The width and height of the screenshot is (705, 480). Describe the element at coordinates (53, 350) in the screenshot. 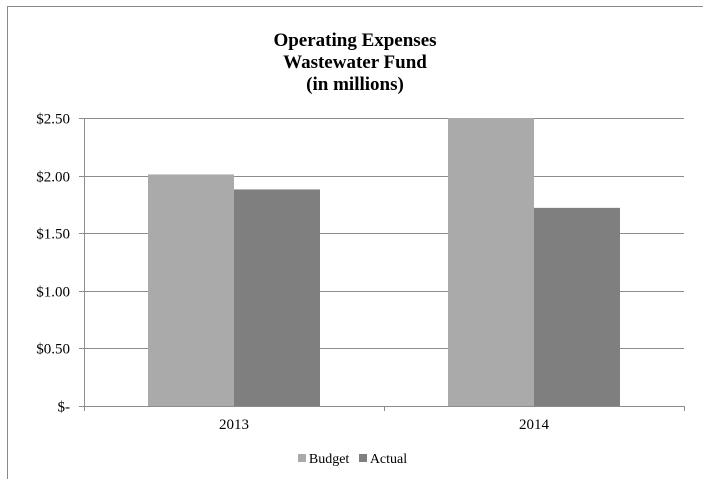

I see `y-tick-label: $0.50` at that location.